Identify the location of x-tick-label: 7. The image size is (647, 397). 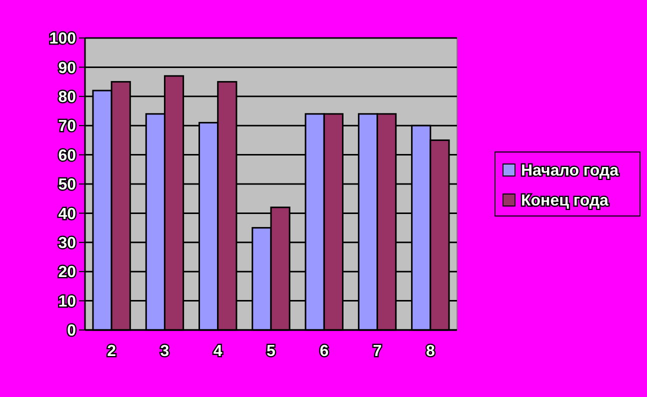
(377, 351).